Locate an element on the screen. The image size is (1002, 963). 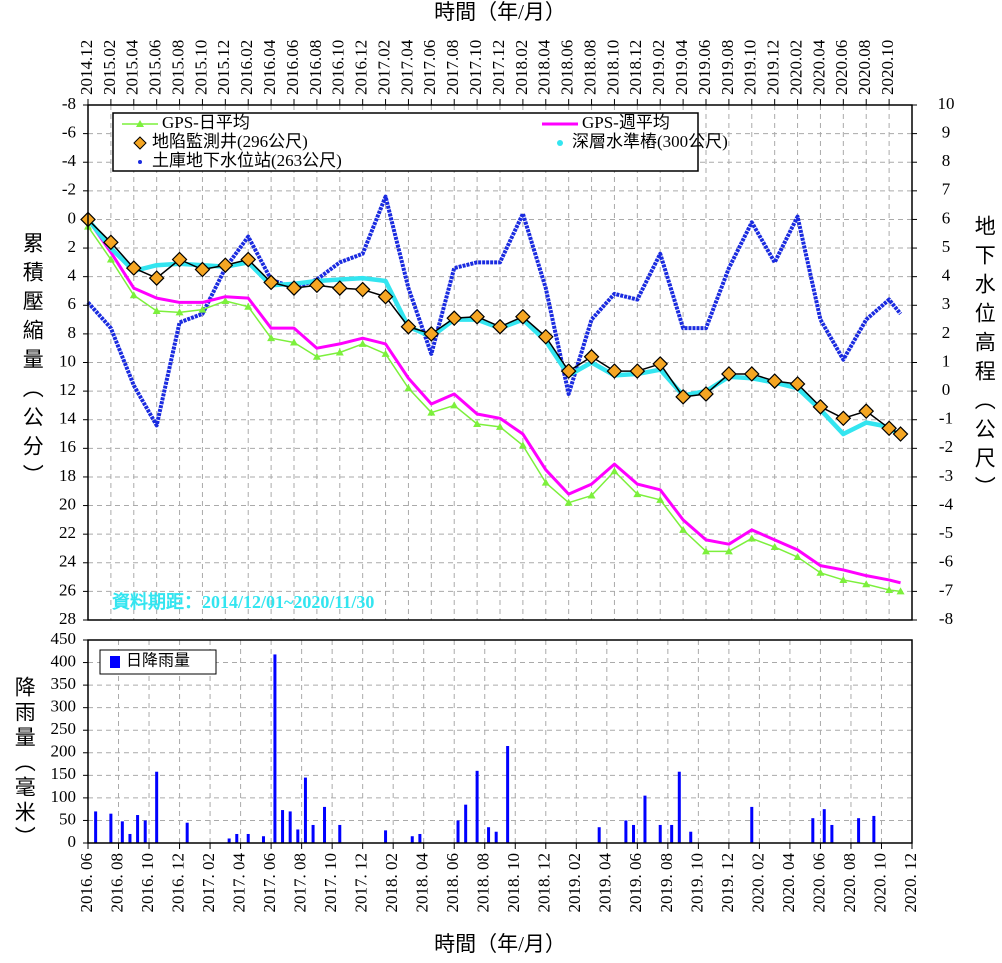
x-tick-label: 2020.02 is located at coordinates (795, 67).